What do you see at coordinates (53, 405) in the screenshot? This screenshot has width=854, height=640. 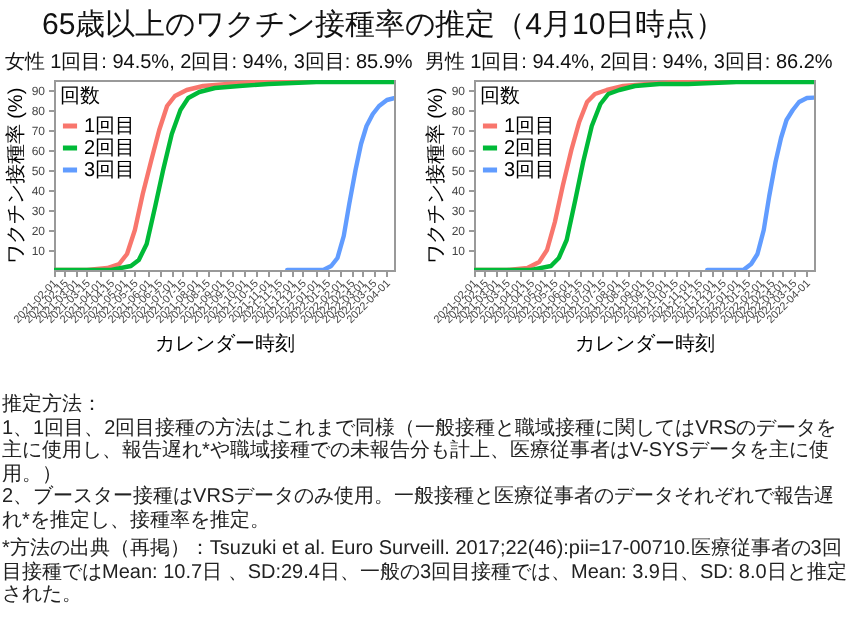 I see `text: 推定方法：` at bounding box center [53, 405].